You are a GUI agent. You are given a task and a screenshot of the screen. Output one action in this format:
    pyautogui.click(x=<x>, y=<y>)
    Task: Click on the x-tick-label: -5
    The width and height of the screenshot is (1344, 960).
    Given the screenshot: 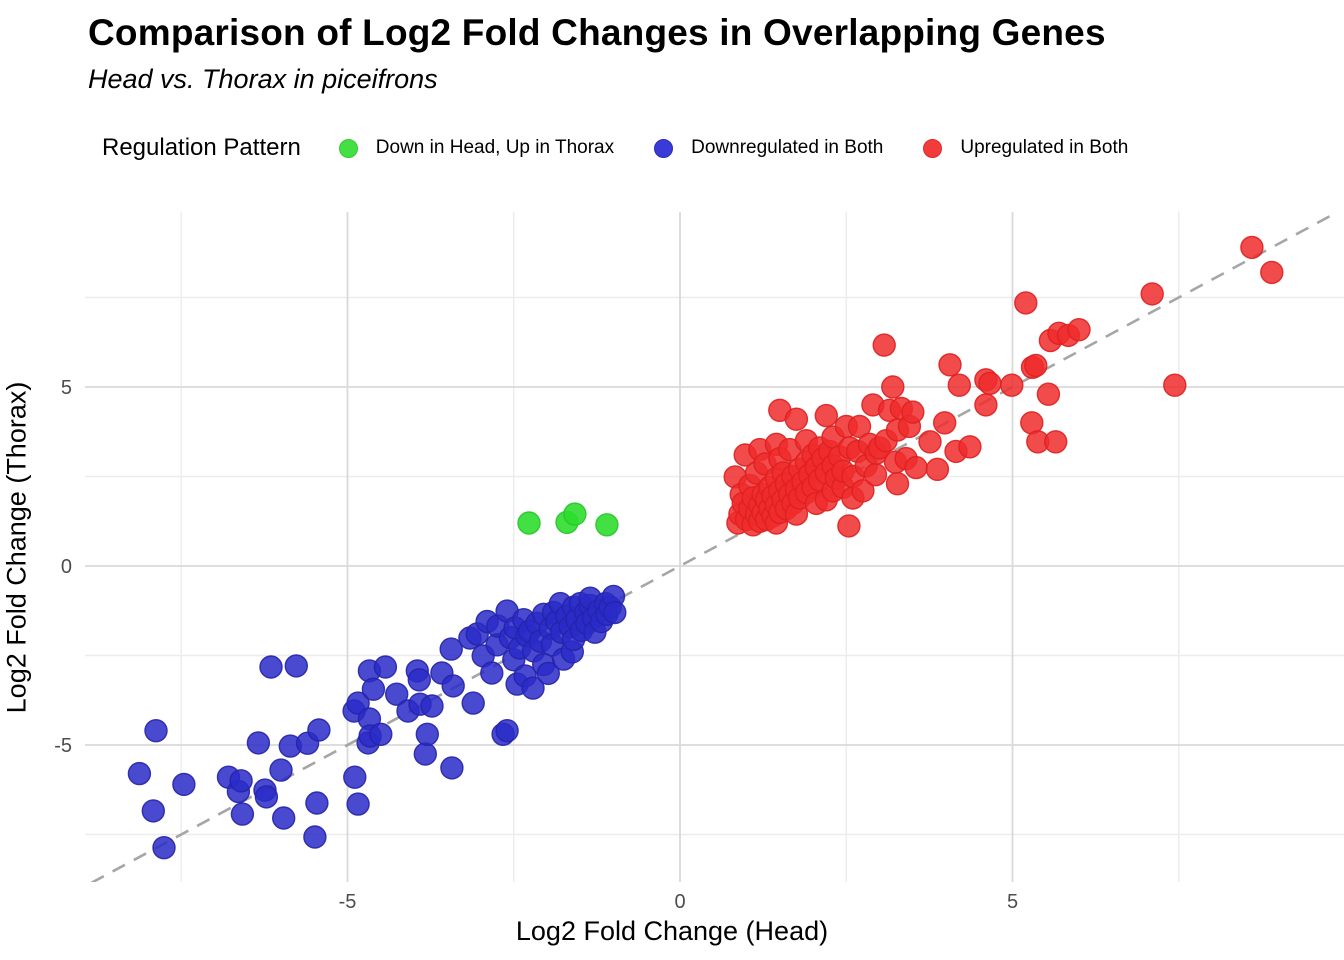 What is the action you would take?
    pyautogui.click(x=348, y=902)
    